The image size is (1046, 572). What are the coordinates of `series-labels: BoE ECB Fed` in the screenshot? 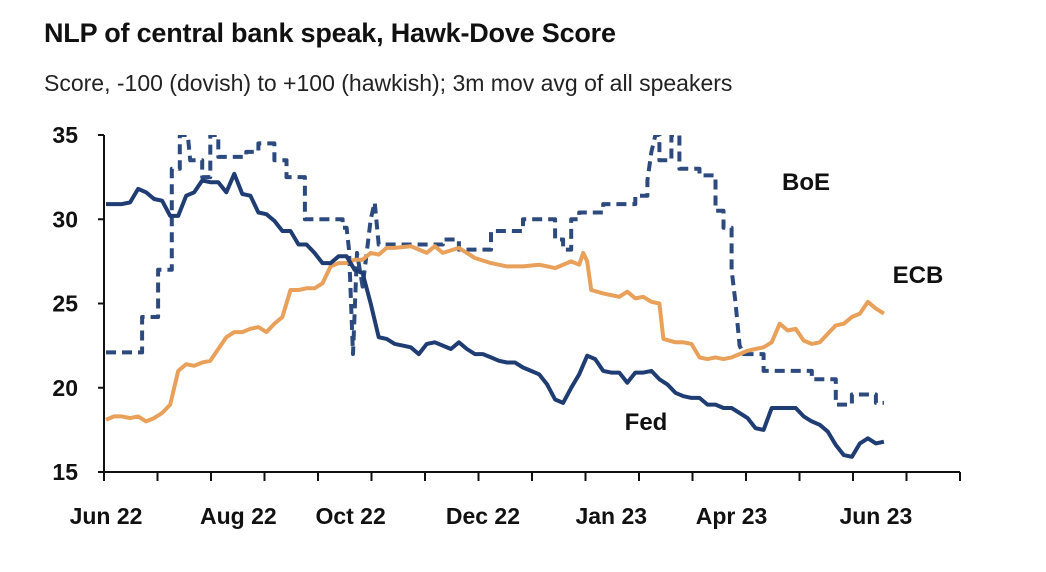 It's located at (784, 302).